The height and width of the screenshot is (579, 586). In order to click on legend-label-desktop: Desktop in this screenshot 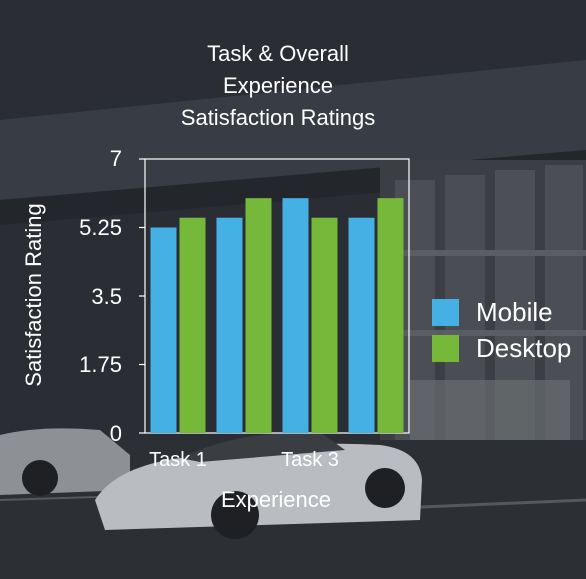, I will do `click(524, 348)`.